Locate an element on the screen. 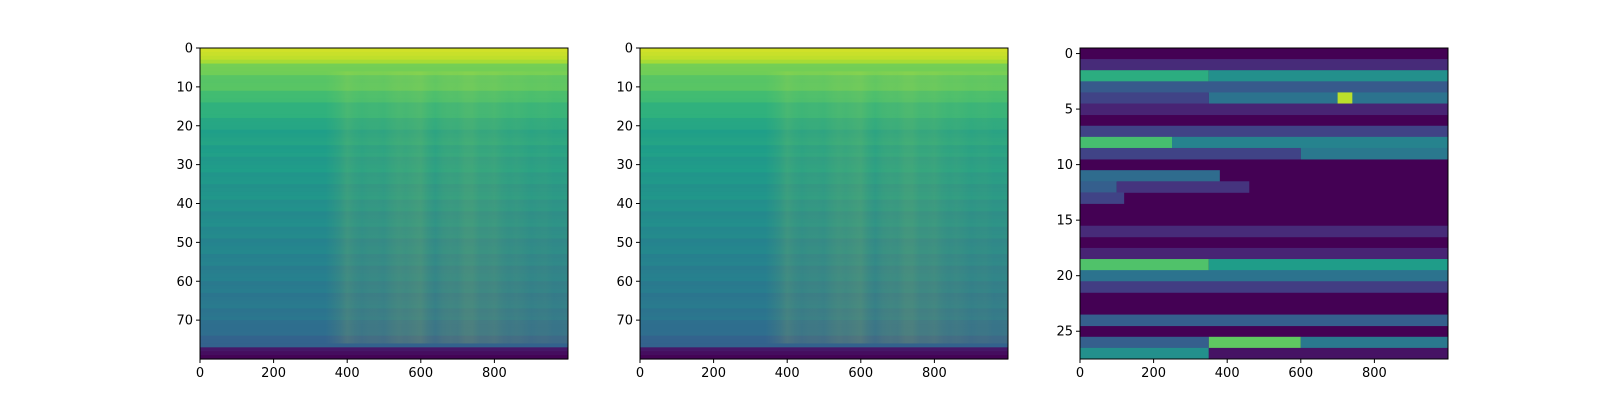 This screenshot has width=1600, height=400. y-tick-label: 15 is located at coordinates (1064, 221).